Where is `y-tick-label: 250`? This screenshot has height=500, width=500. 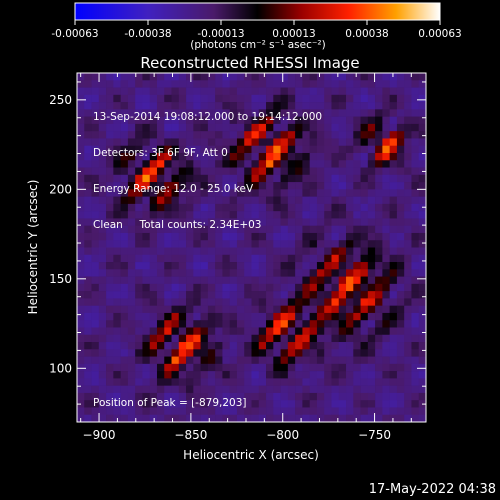 y-tick-label: 250 is located at coordinates (60, 100).